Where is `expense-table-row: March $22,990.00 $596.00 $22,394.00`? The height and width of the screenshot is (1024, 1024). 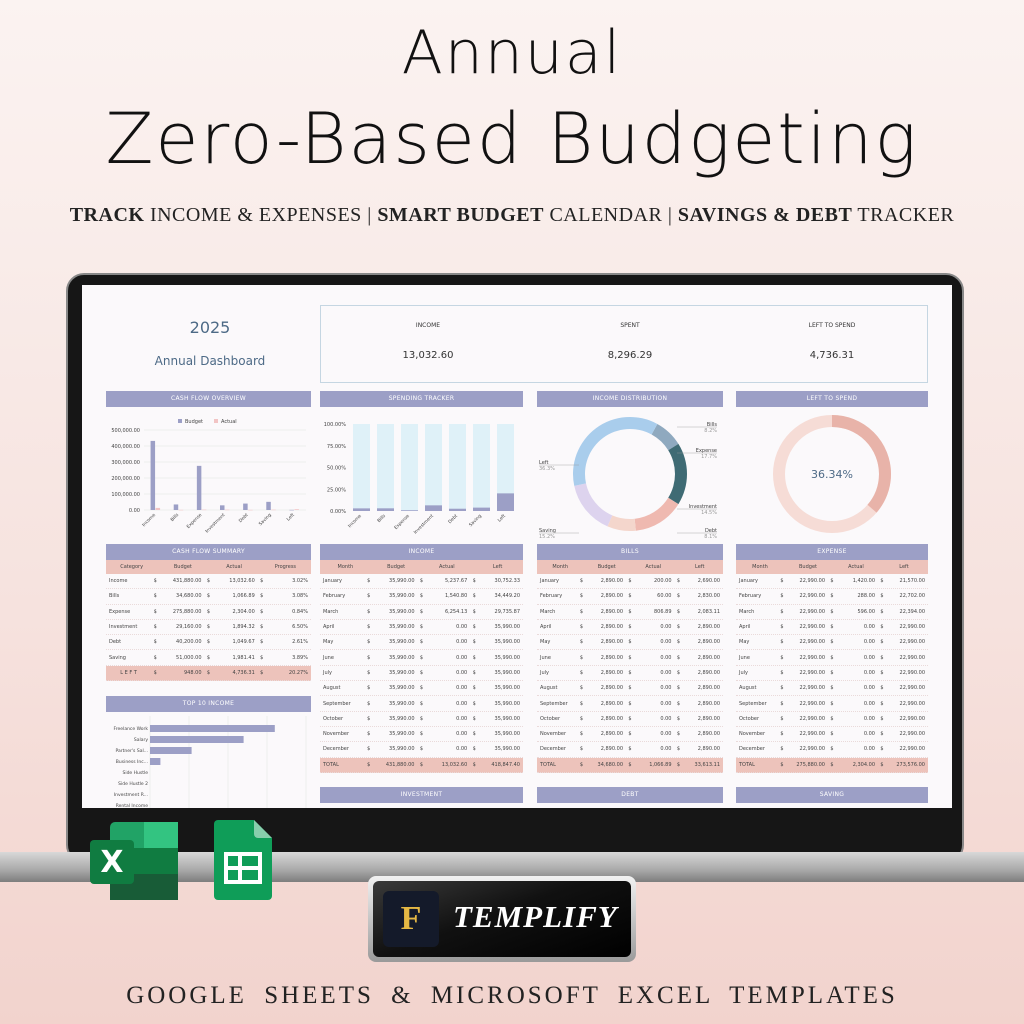
expense-table-row: March $22,990.00 $596.00 $22,394.00 is located at coordinates (832, 612).